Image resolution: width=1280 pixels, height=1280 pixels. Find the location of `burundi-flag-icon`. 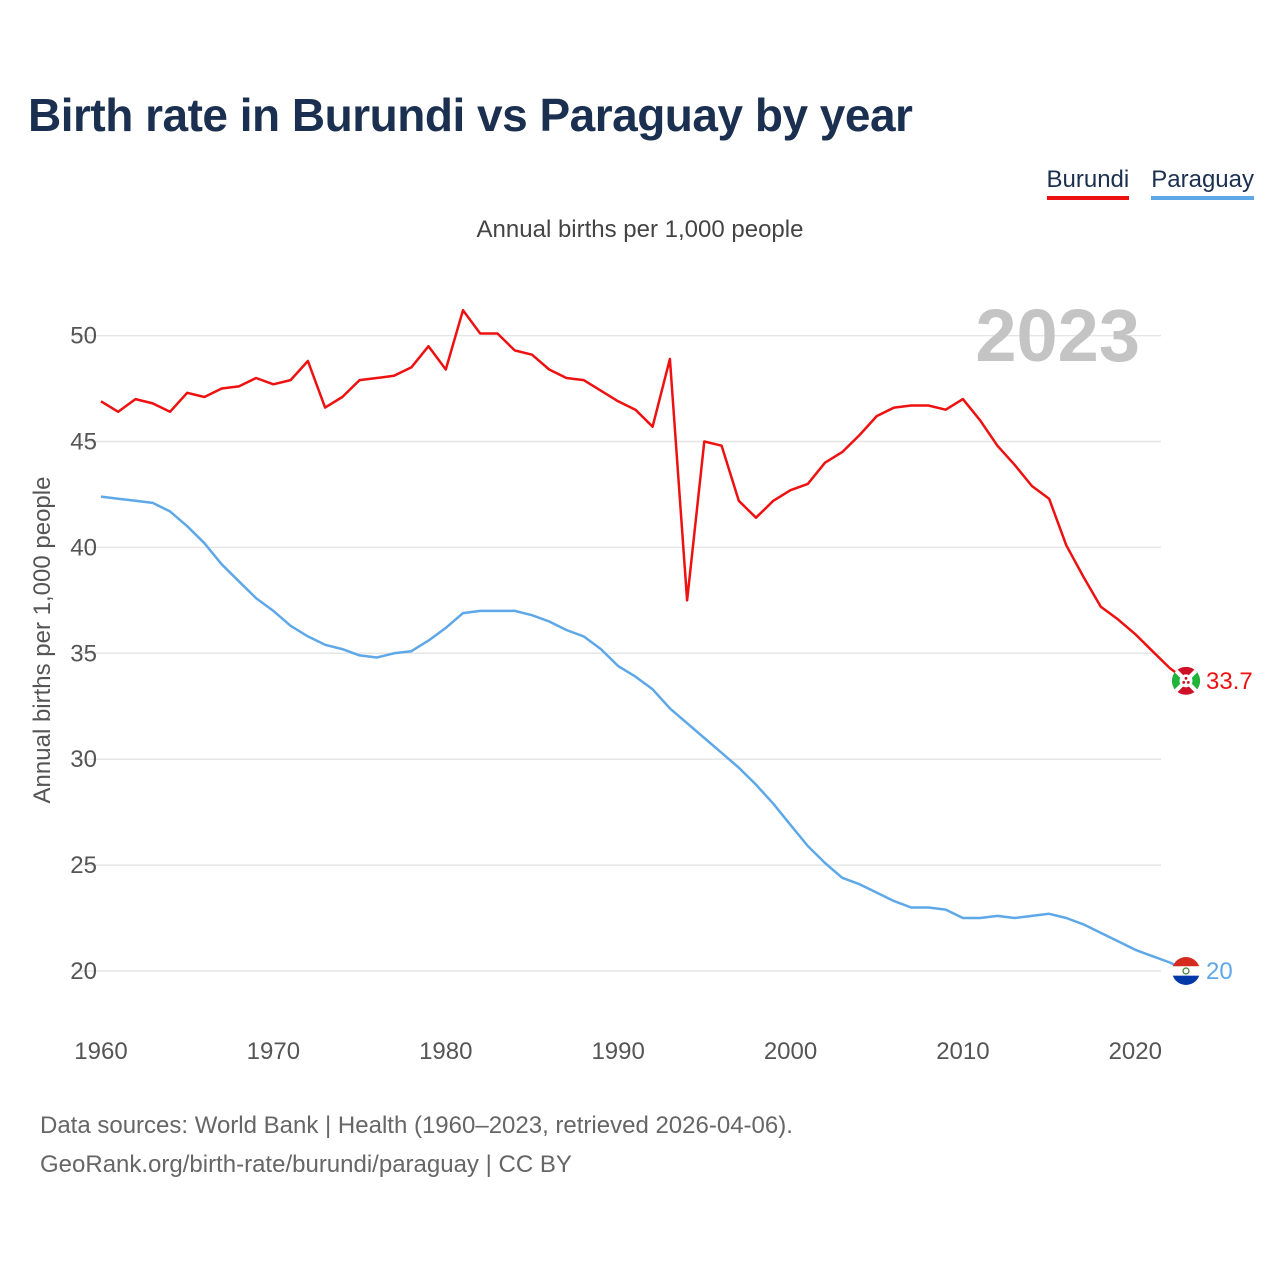

burundi-flag-icon is located at coordinates (1186, 680).